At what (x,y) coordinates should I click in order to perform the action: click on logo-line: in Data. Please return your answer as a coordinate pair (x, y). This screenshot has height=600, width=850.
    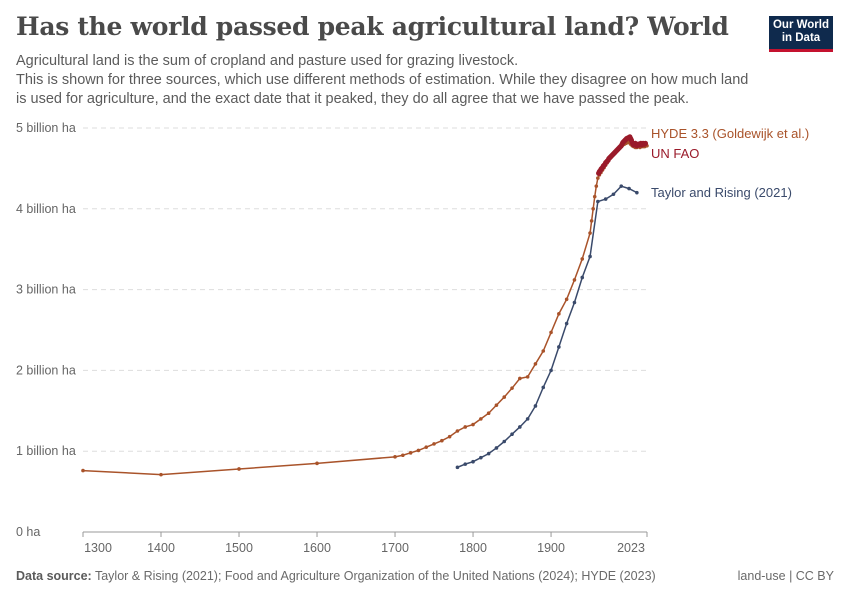
    Looking at the image, I should click on (801, 38).